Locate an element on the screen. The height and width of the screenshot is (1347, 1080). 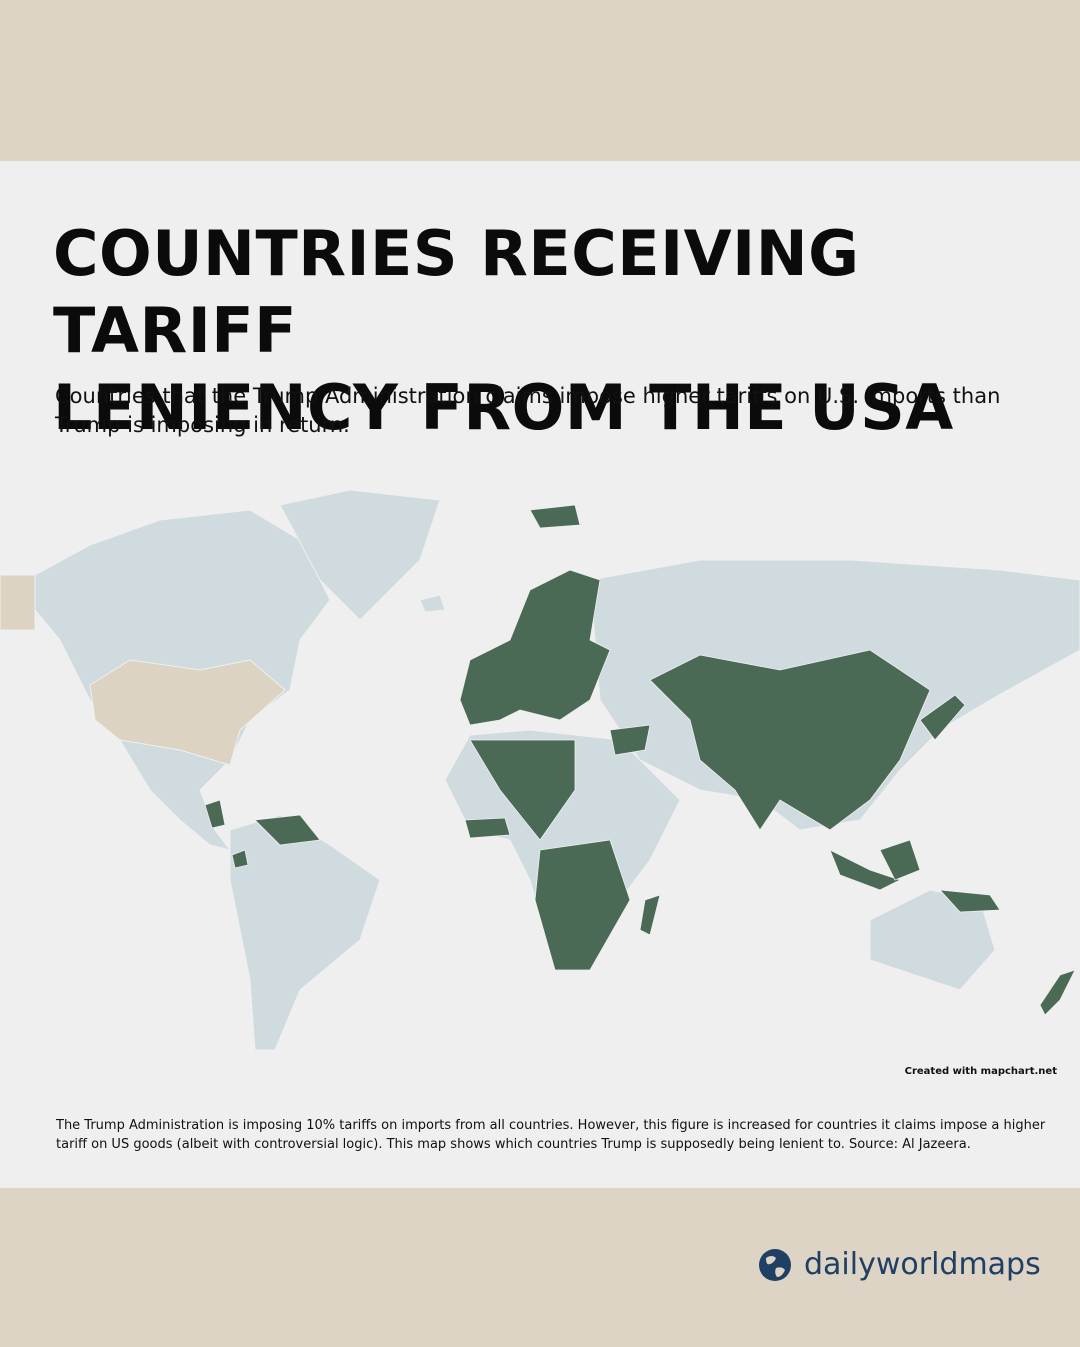
brand-logo is located at coordinates (775, 1264).